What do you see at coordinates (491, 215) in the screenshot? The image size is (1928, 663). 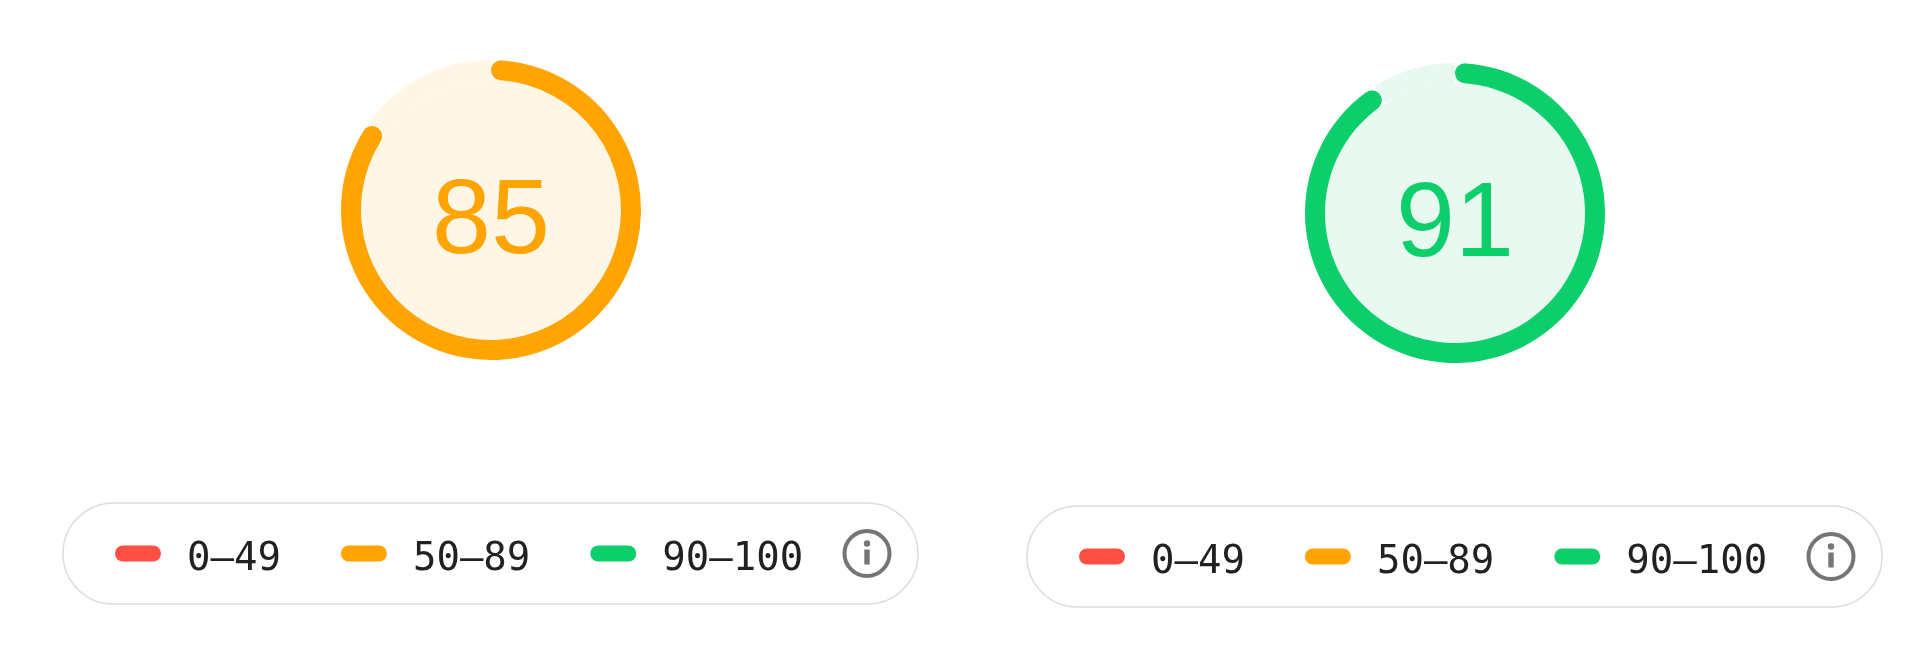 I see `data-label: 85` at bounding box center [491, 215].